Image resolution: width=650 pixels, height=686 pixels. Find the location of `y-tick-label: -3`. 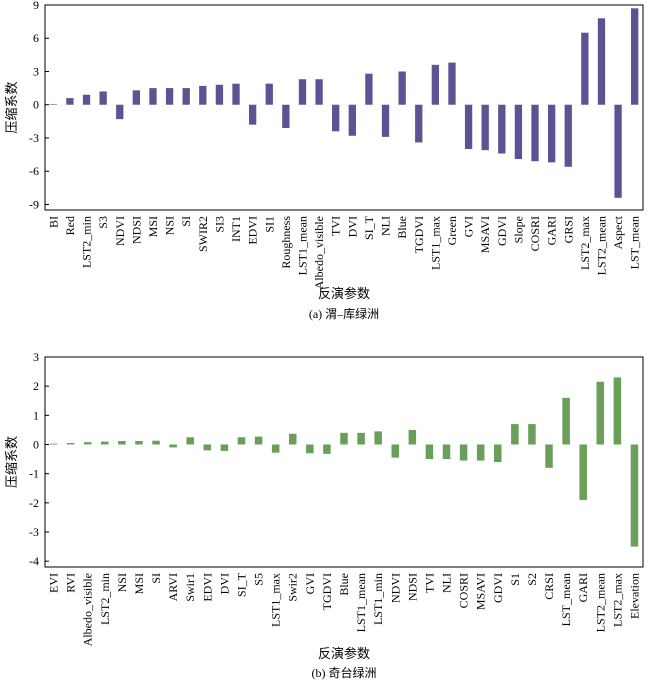

y-tick-label: -3 is located at coordinates (34, 138).